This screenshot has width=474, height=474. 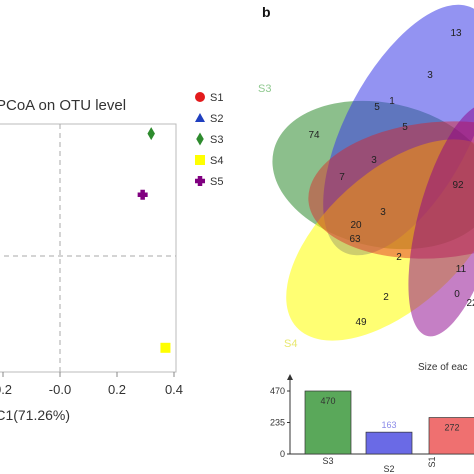 I want to click on bar-y-tick-label: 470, so click(x=277, y=391).